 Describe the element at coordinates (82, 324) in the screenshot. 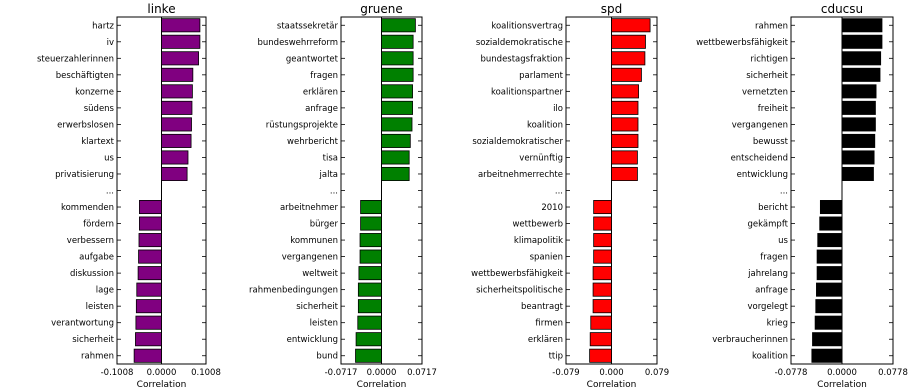

I see `y-tick-label: verantwortung` at that location.